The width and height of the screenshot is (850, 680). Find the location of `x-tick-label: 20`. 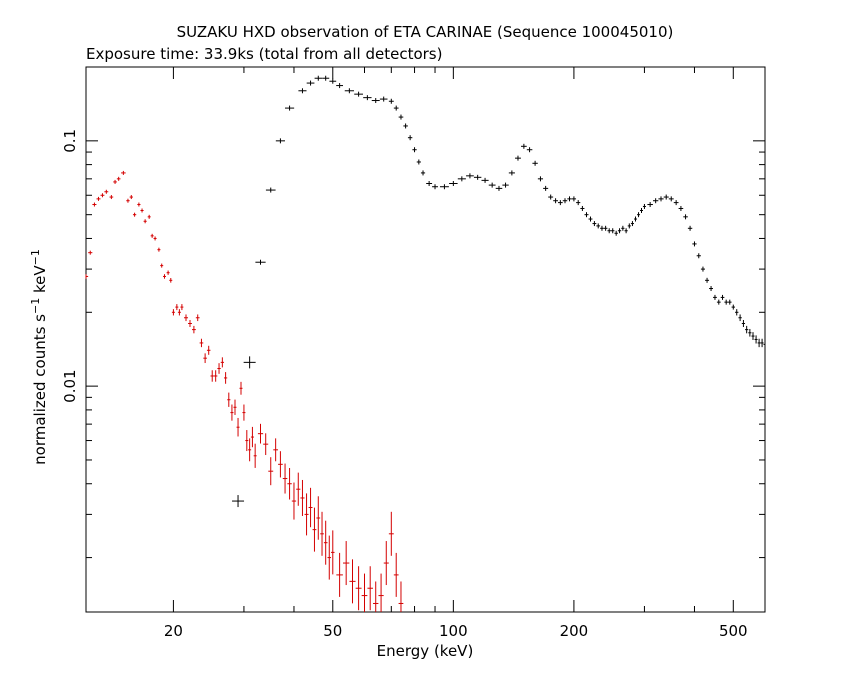

x-tick-label: 20 is located at coordinates (173, 631).